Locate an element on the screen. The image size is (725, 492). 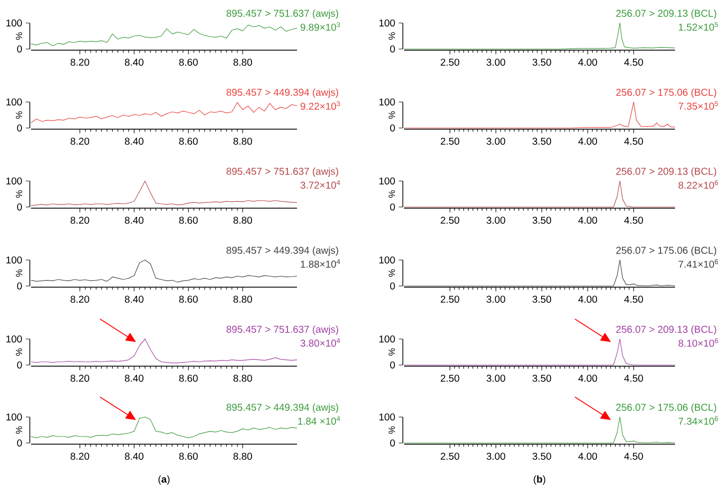
text: 7.34×10$^{6}$ is located at coordinates (698, 420).